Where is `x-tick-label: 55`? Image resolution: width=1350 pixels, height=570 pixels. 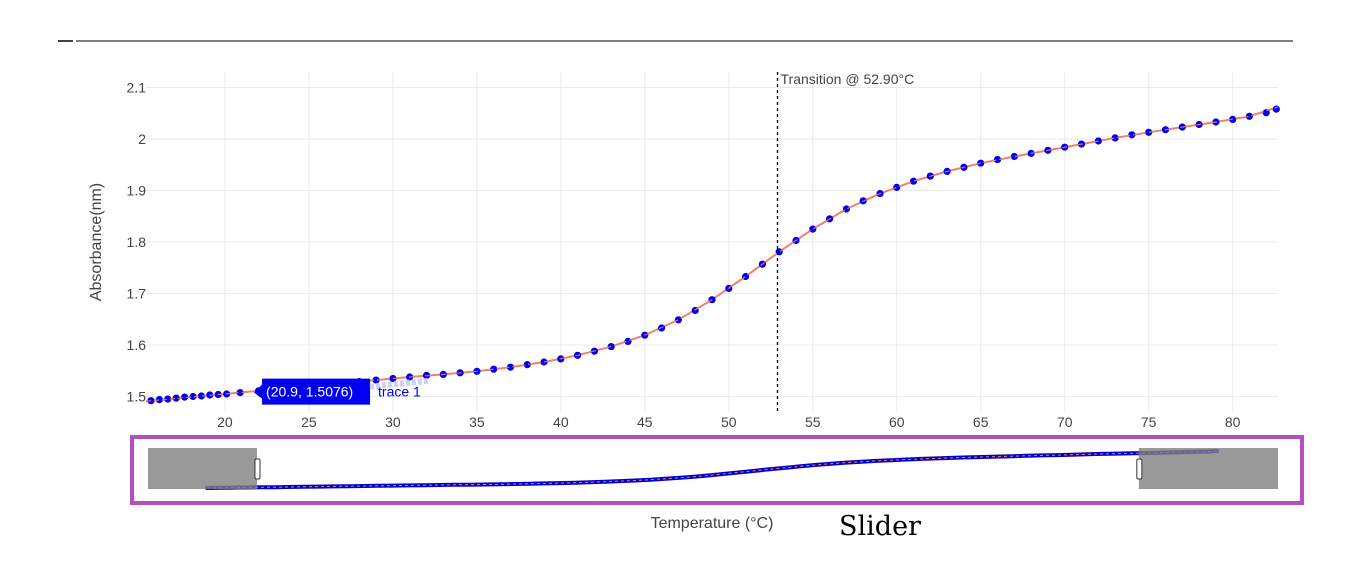 x-tick-label: 55 is located at coordinates (813, 422).